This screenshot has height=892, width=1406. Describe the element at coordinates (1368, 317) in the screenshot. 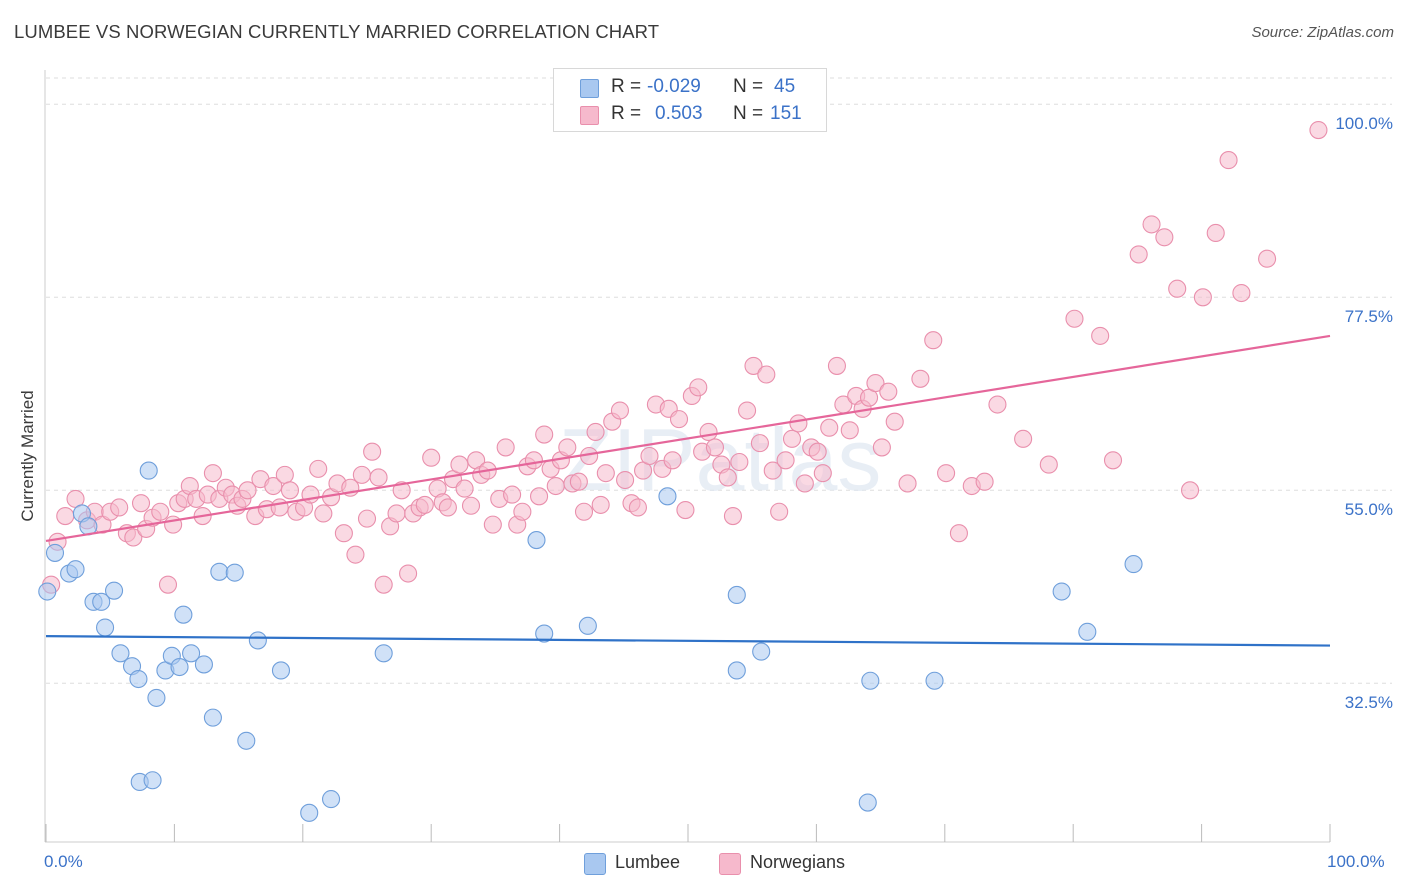

I see `y-tick-label: 77.5%` at that location.